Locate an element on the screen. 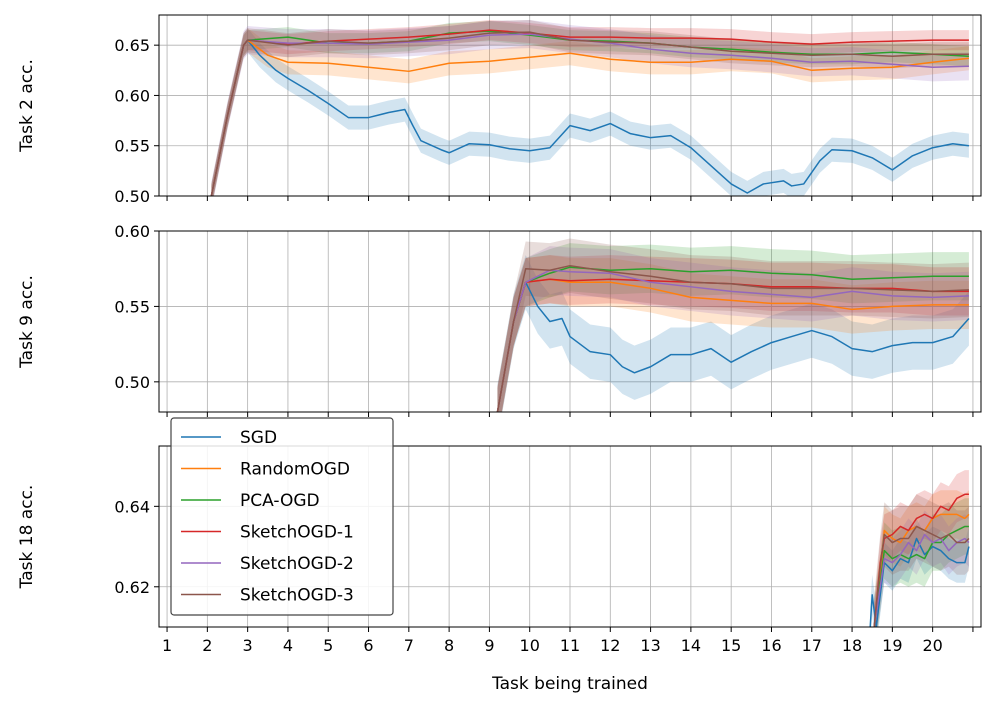 The image size is (996, 709). x-tick-label: 14 is located at coordinates (691, 645).